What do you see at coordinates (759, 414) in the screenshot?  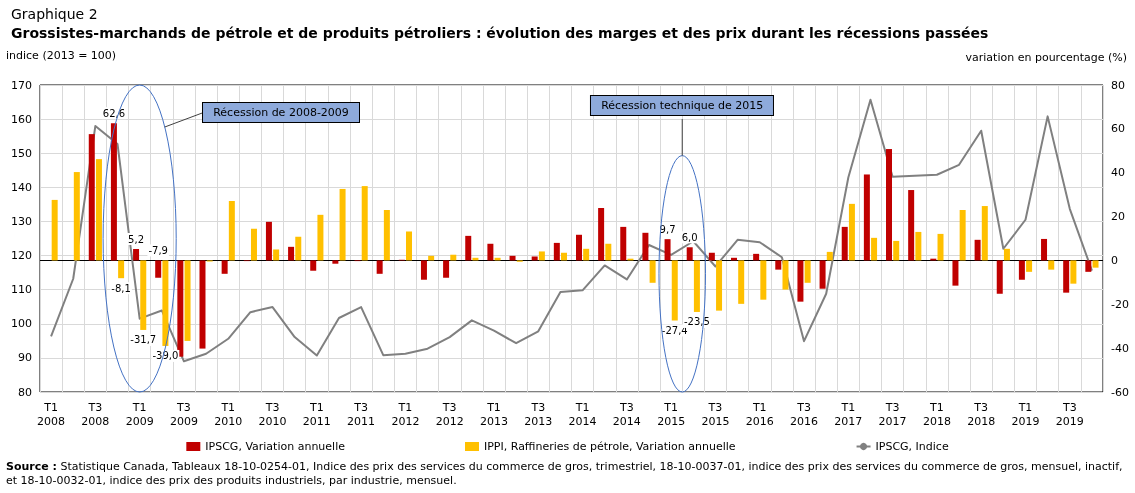 I see `x-tick-label: T1 2016` at bounding box center [759, 414].